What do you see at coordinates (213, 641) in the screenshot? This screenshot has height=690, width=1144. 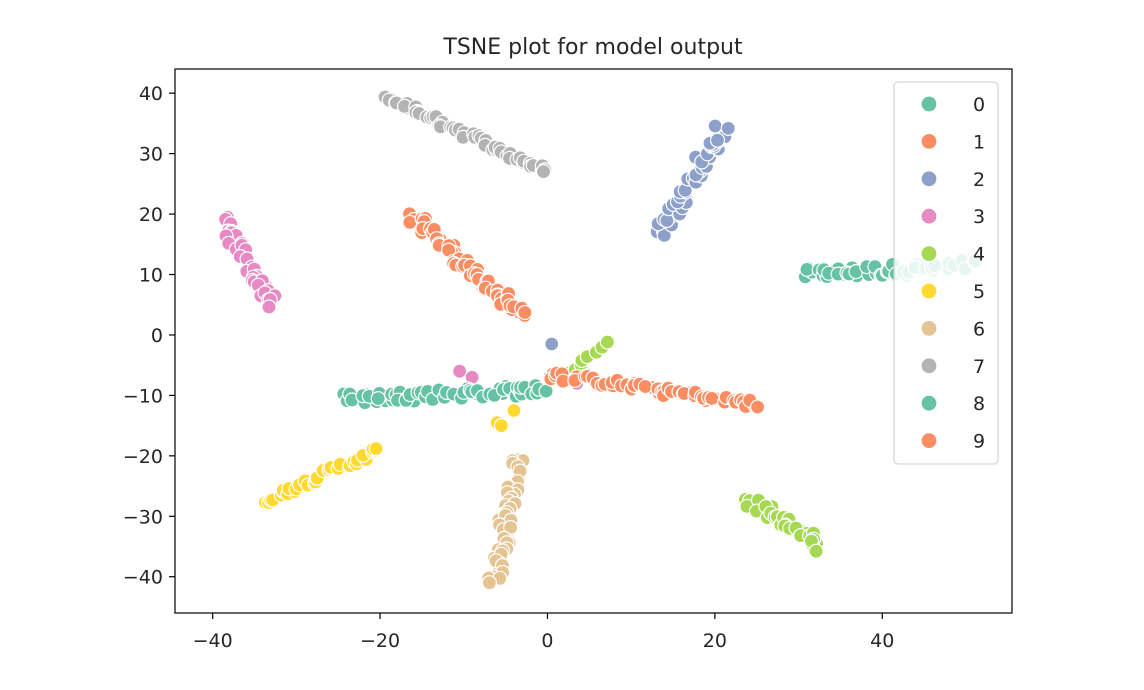 I see `x-tick-label: −40` at bounding box center [213, 641].